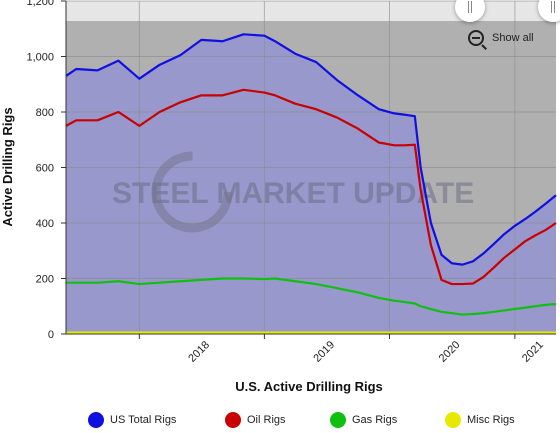 The image size is (560, 433). What do you see at coordinates (491, 420) in the screenshot?
I see `legend-label: Misc Rigs` at bounding box center [491, 420].